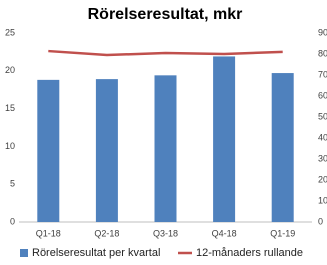 This screenshot has width=327, height=265. What do you see at coordinates (48, 233) in the screenshot?
I see `x-tick-label: Q1-18` at bounding box center [48, 233].